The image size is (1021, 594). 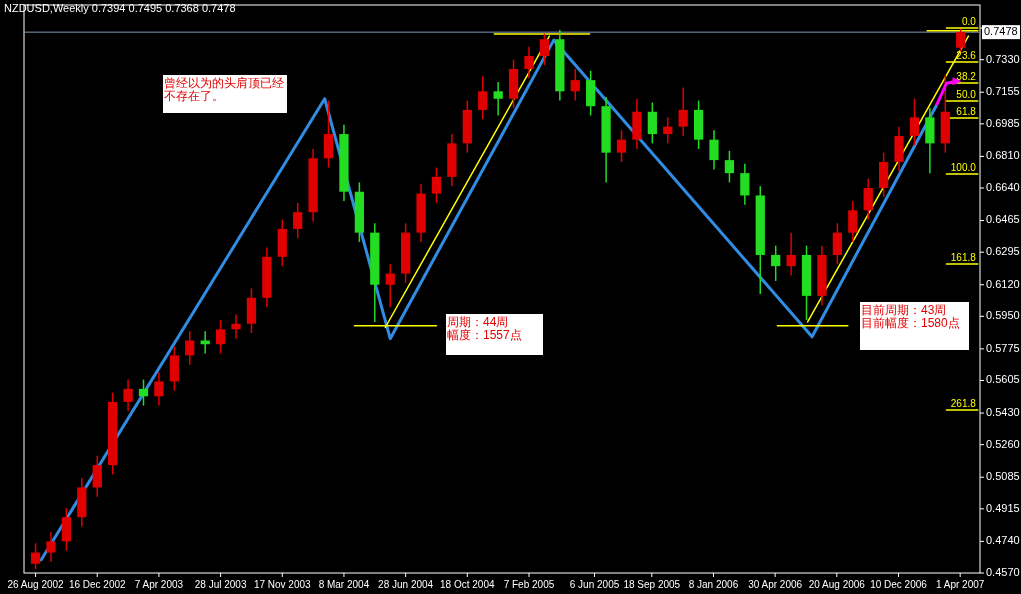 I want to click on y-tick-label: 0.5430, so click(x=1003, y=411).